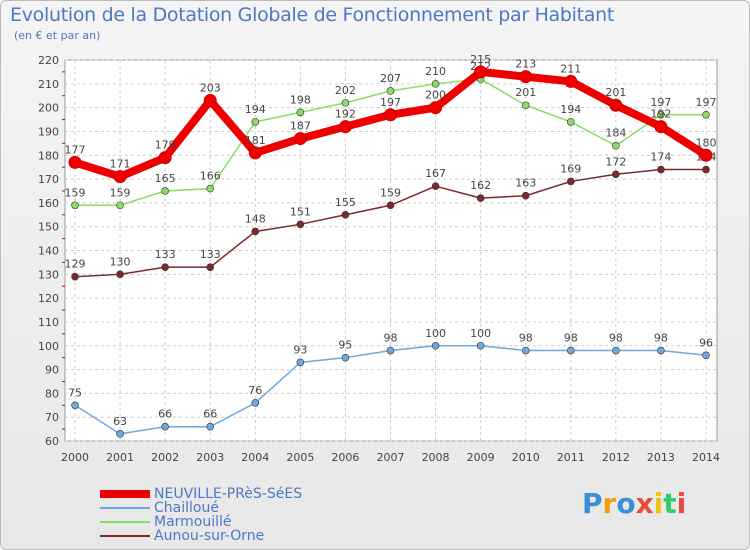 The height and width of the screenshot is (550, 750). Describe the element at coordinates (165, 145) in the screenshot. I see `data-label: 179` at that location.